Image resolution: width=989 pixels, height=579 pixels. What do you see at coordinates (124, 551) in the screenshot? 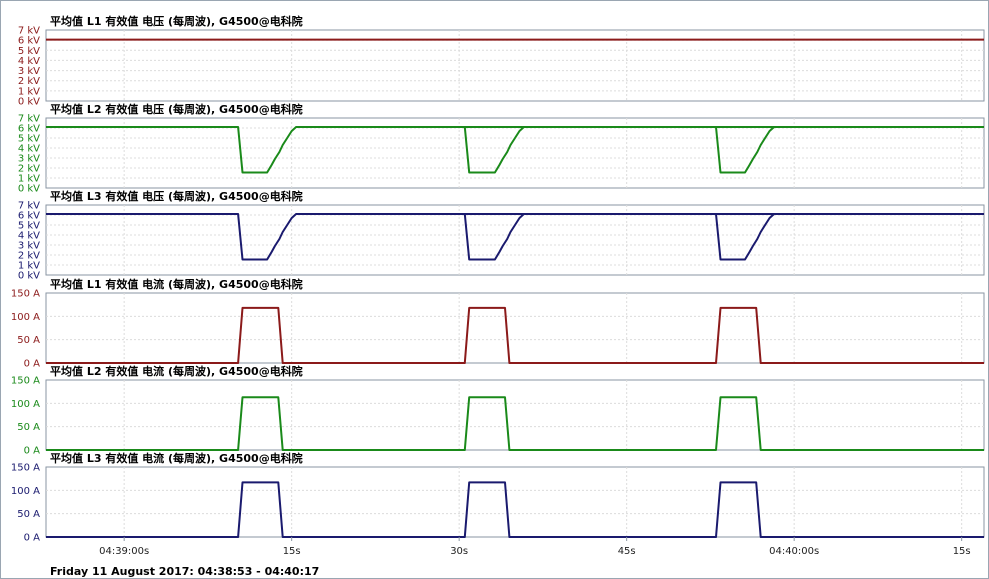
I see `x-tick-label: 04:39:00s` at bounding box center [124, 551].